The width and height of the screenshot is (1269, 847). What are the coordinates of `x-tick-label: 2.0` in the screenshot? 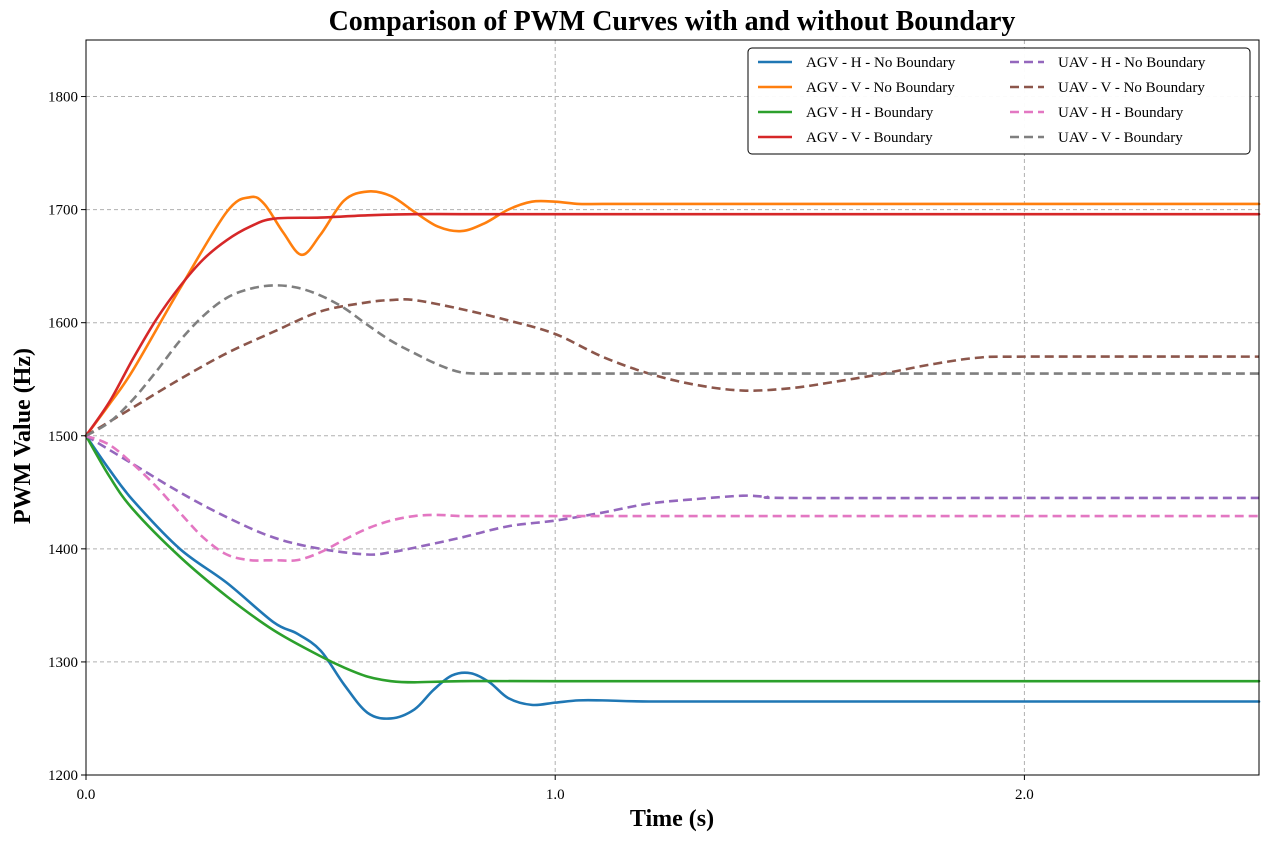 It's located at (1024, 795).